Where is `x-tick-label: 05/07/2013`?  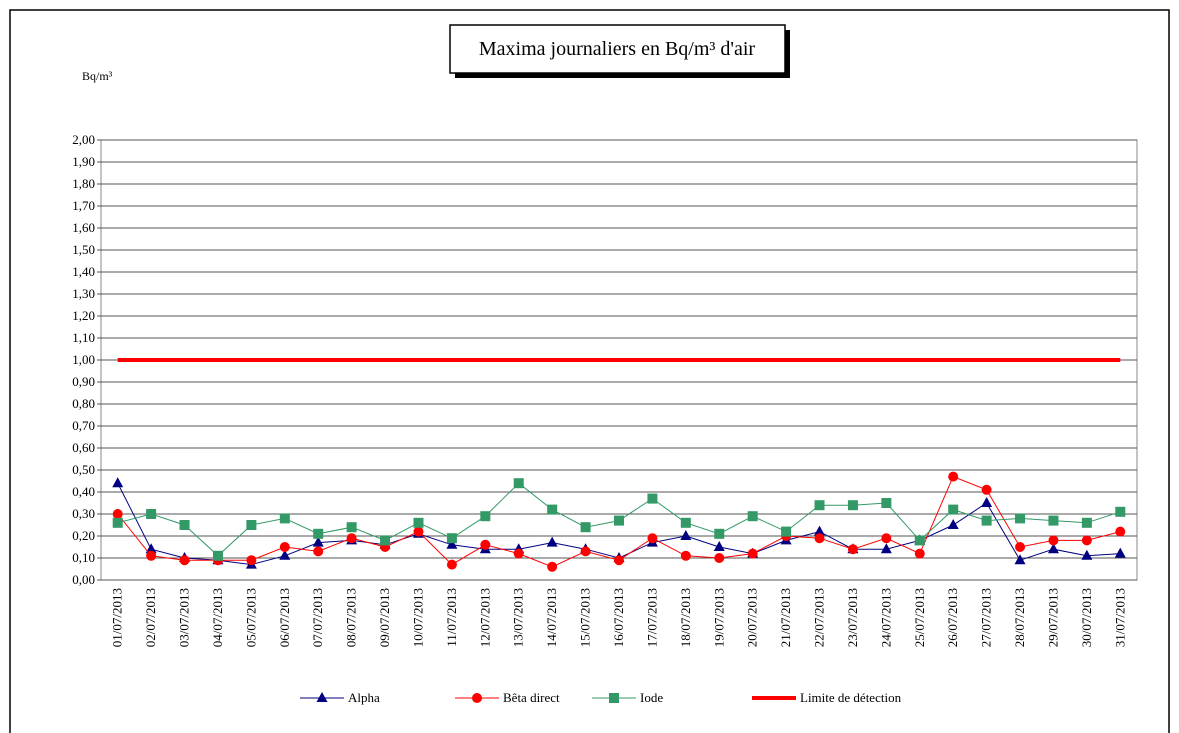
x-tick-label: 05/07/2013 is located at coordinates (250, 617).